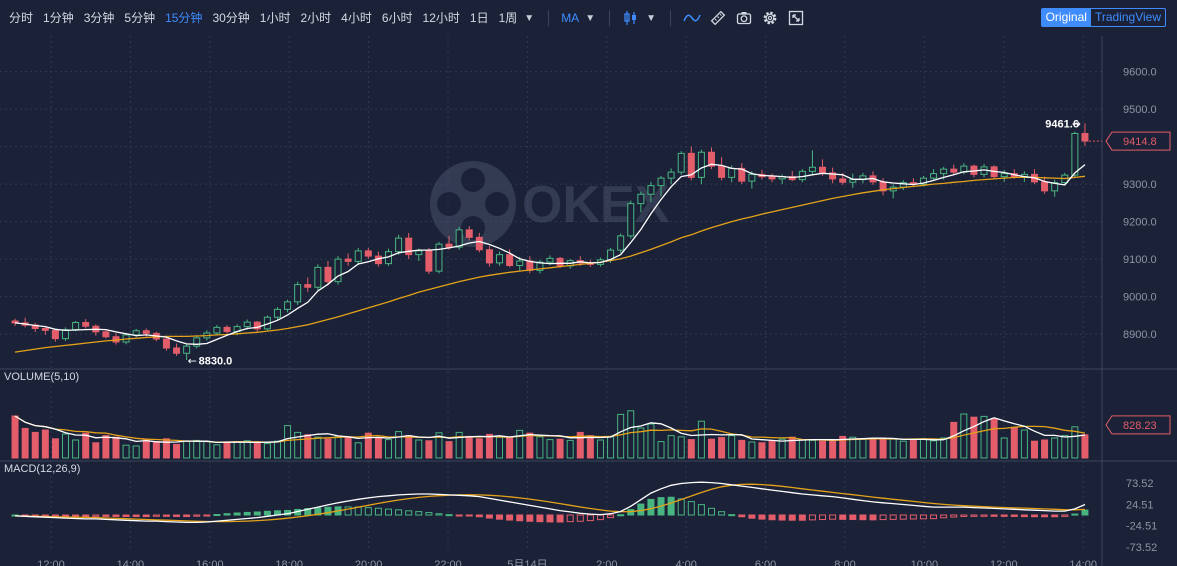  I want to click on high-arrow-icon: →, so click(1076, 124).